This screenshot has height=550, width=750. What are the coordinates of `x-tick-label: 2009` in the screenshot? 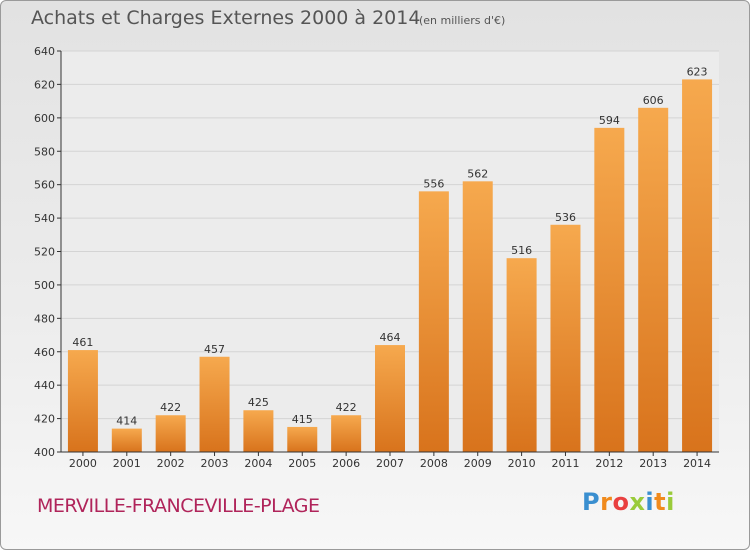 It's located at (478, 463).